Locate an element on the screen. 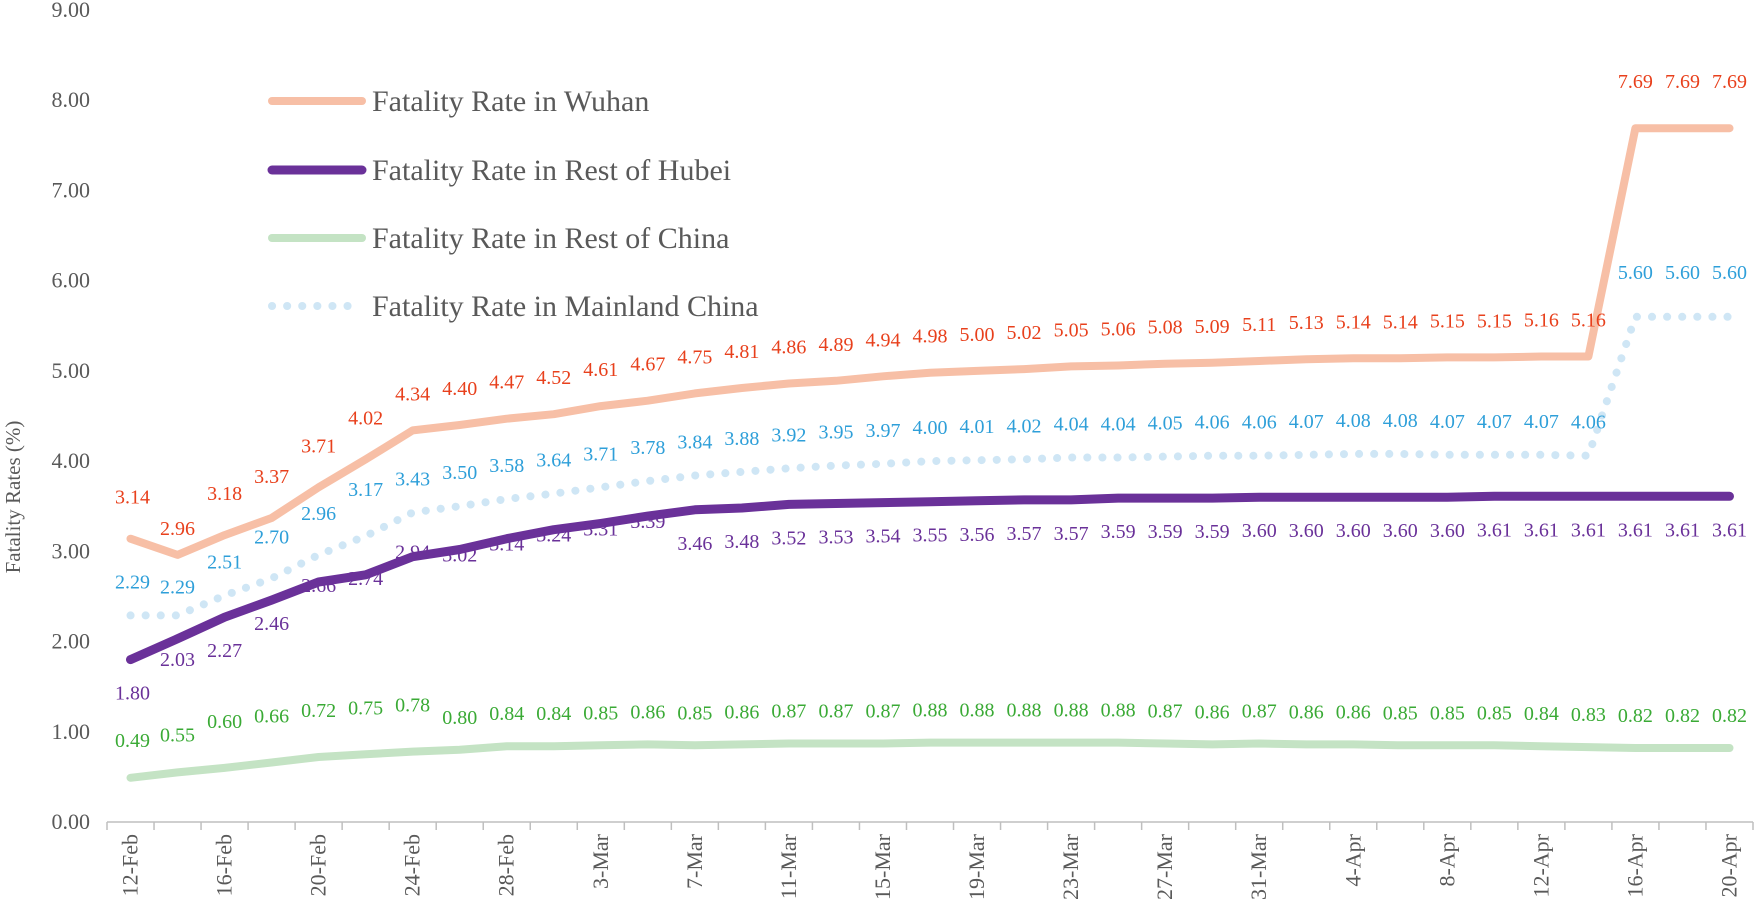 This screenshot has width=1761, height=924. y-axis-title: Fatality Rates (%) is located at coordinates (13, 497).